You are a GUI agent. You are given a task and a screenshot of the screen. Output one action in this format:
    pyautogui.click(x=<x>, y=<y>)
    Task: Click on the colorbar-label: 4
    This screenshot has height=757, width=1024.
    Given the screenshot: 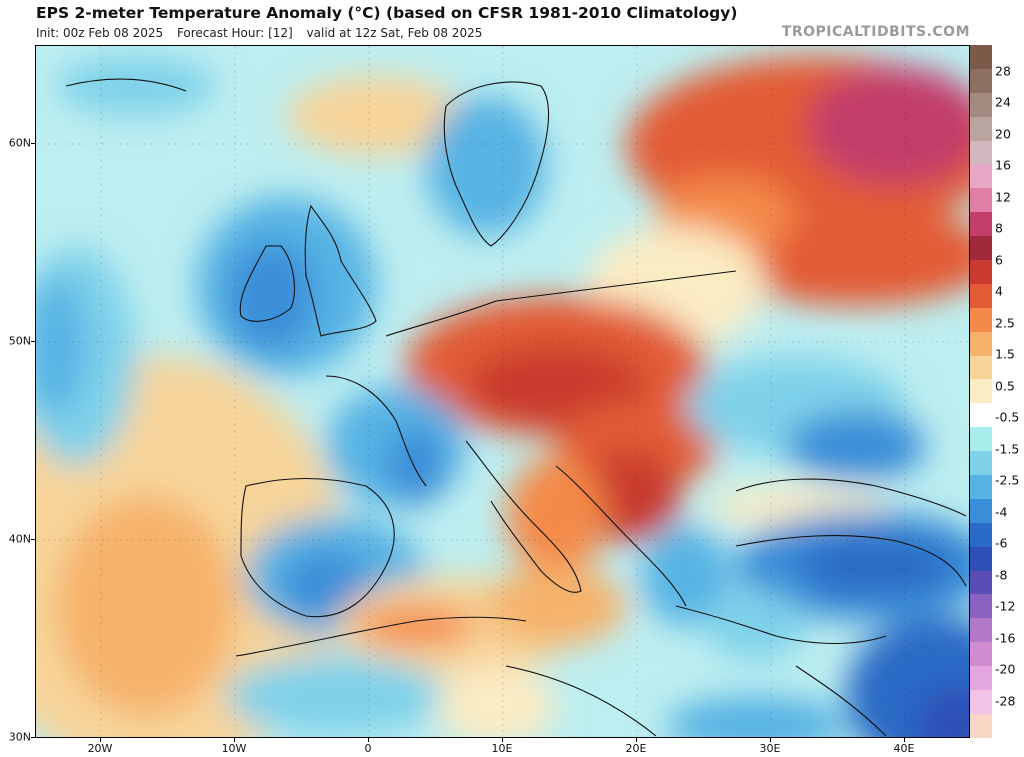 What is the action you would take?
    pyautogui.click(x=999, y=291)
    